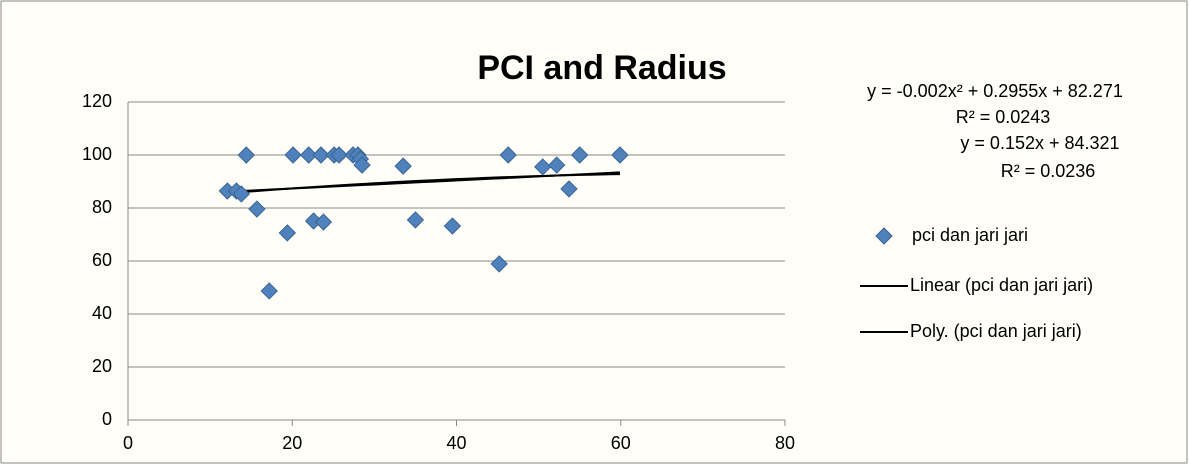 This screenshot has width=1189, height=464. Describe the element at coordinates (970, 235) in the screenshot. I see `legend-label: pci dan jari jari` at that location.